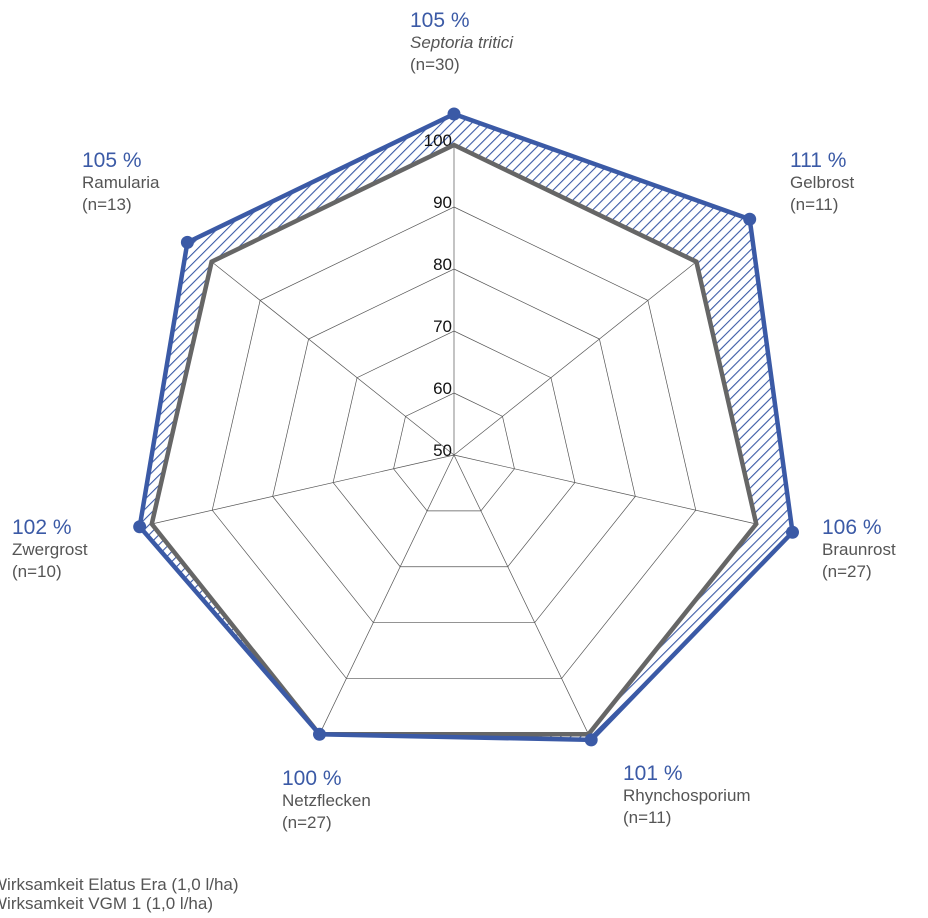  I want to click on r-tick-label: 80, so click(442, 264).